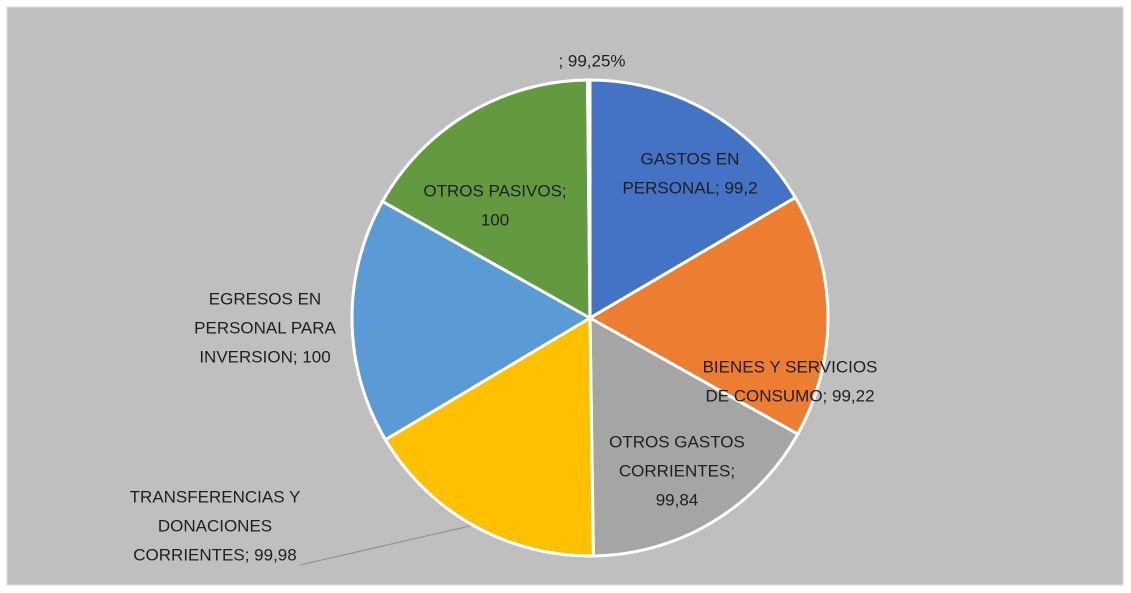 This screenshot has width=1131, height=593. Describe the element at coordinates (790, 366) in the screenshot. I see `data-label: BIENES Y SERVICIOS` at that location.